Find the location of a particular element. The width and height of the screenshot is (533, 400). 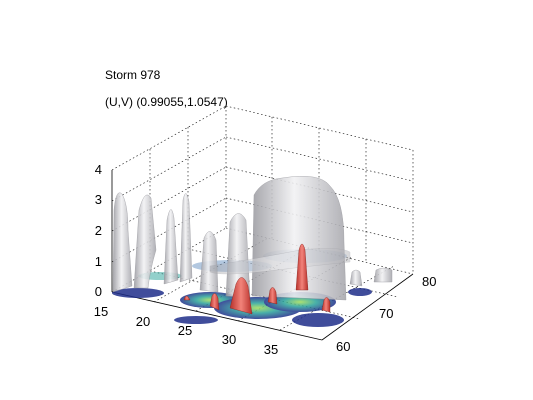

z-tick-labels: 0 1 2 3 4 is located at coordinates (98, 230).